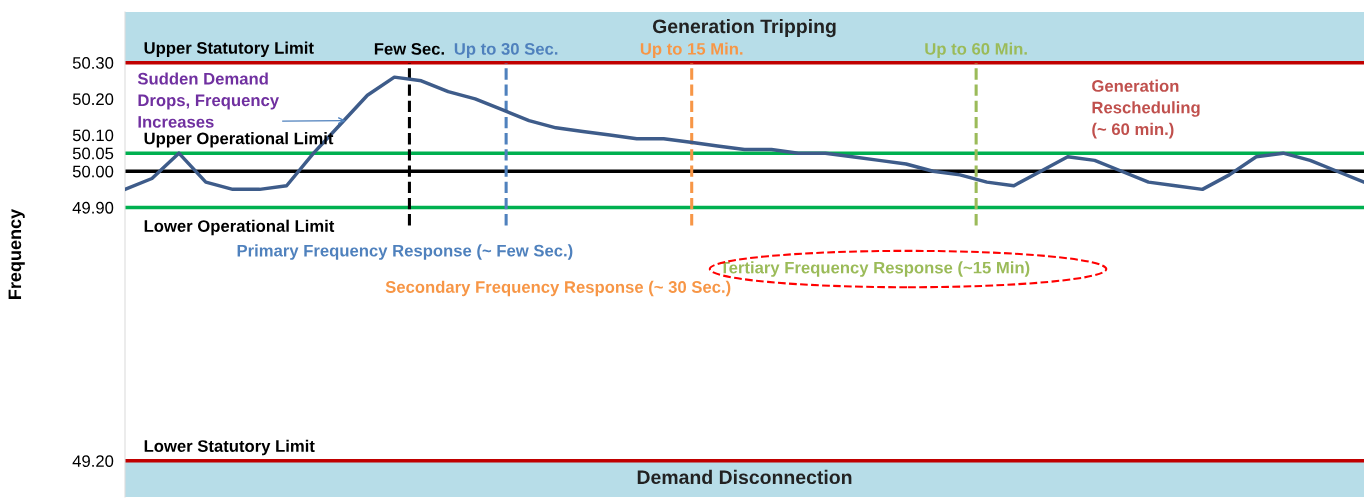  Describe the element at coordinates (239, 227) in the screenshot. I see `ref-line-label: Lower Operational Limit` at that location.